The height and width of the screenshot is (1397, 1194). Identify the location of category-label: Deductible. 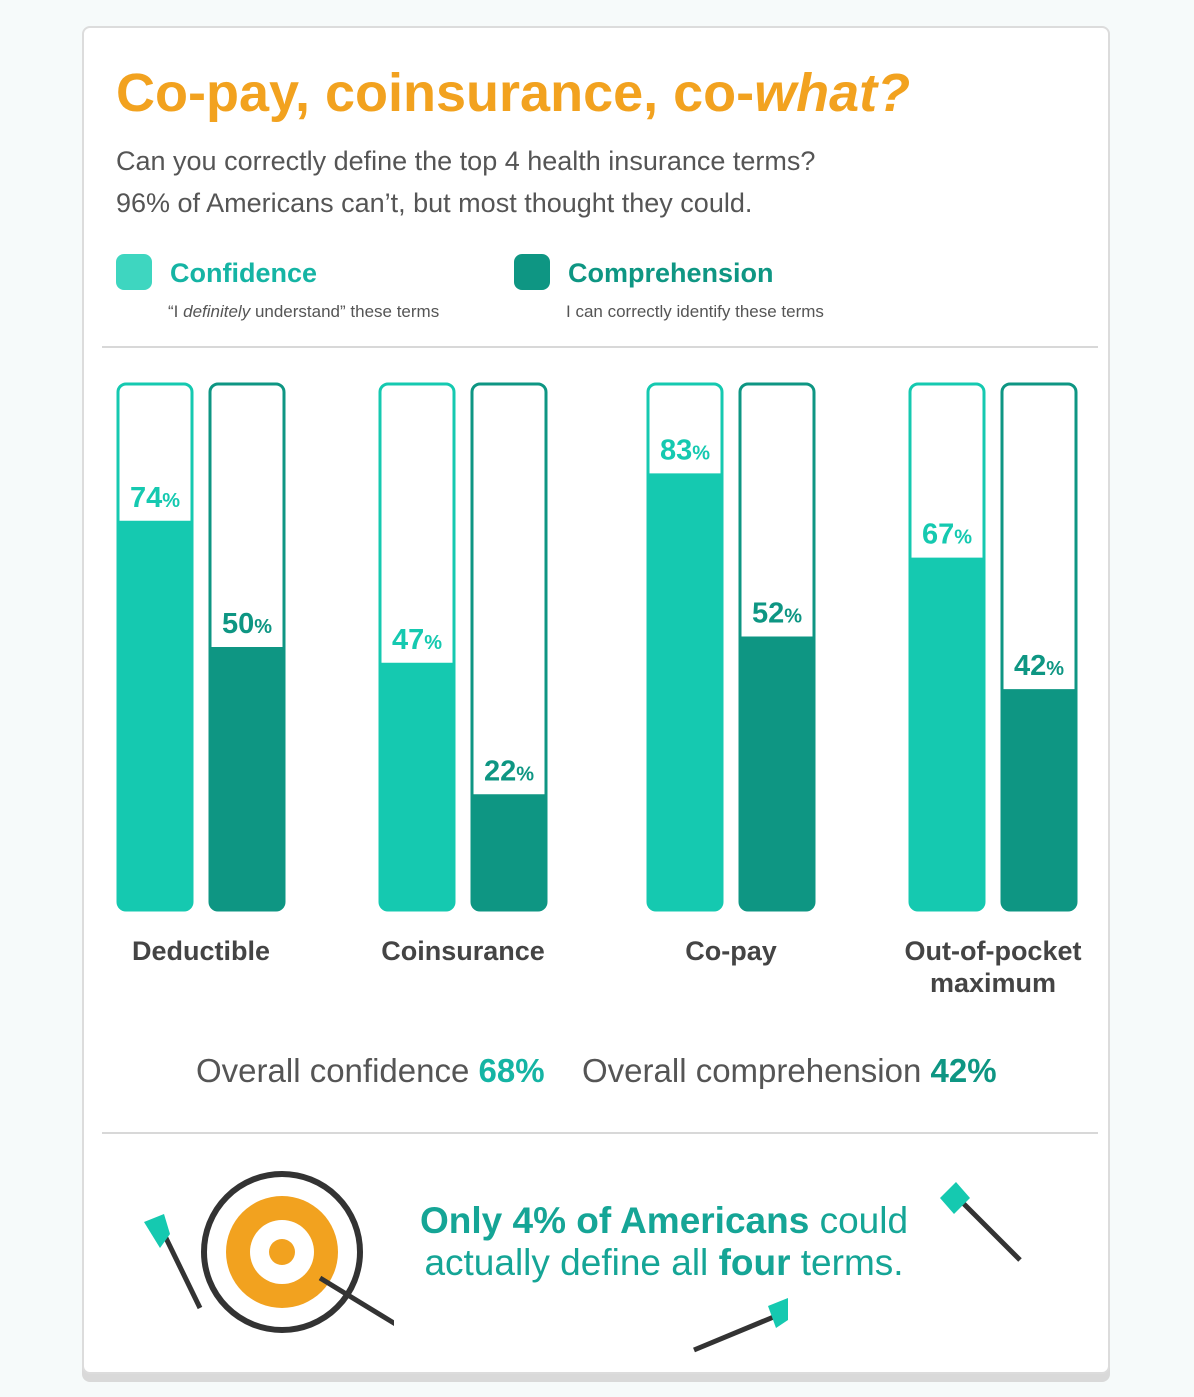
(201, 951).